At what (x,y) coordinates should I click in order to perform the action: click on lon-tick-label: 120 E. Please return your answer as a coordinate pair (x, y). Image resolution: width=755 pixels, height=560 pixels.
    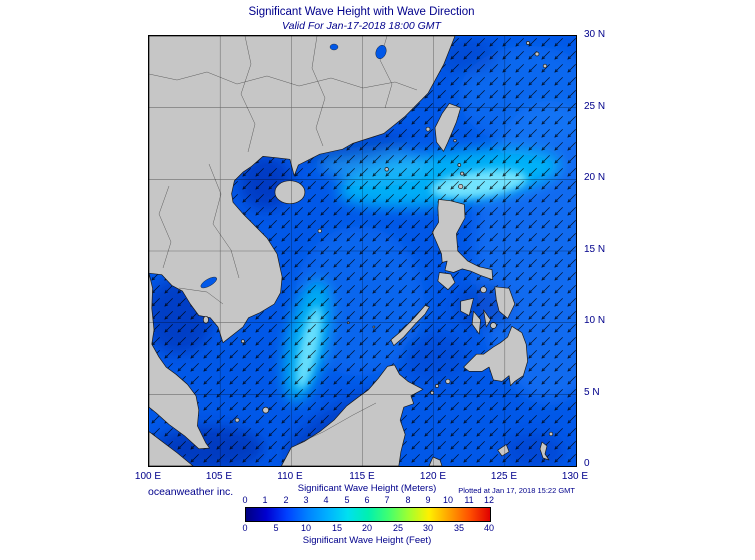
    Looking at the image, I should click on (433, 476).